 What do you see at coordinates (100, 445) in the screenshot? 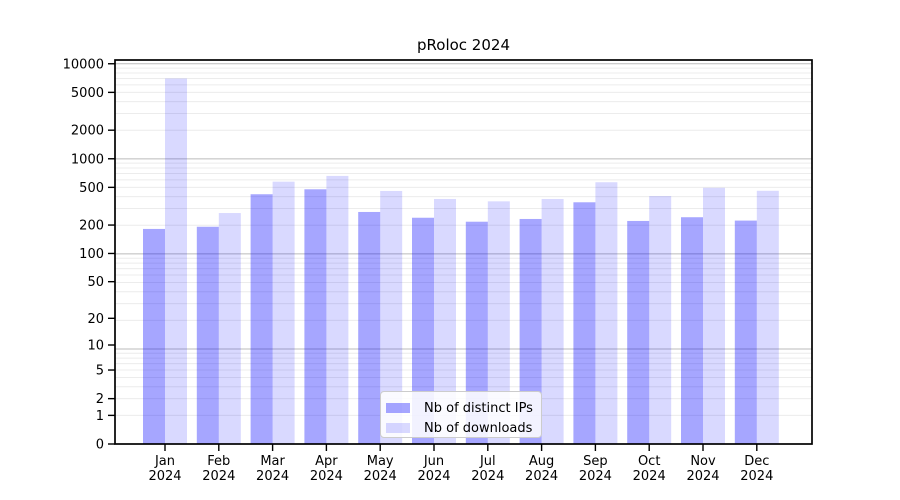
I see `y-tick-label-0: 0` at bounding box center [100, 445].